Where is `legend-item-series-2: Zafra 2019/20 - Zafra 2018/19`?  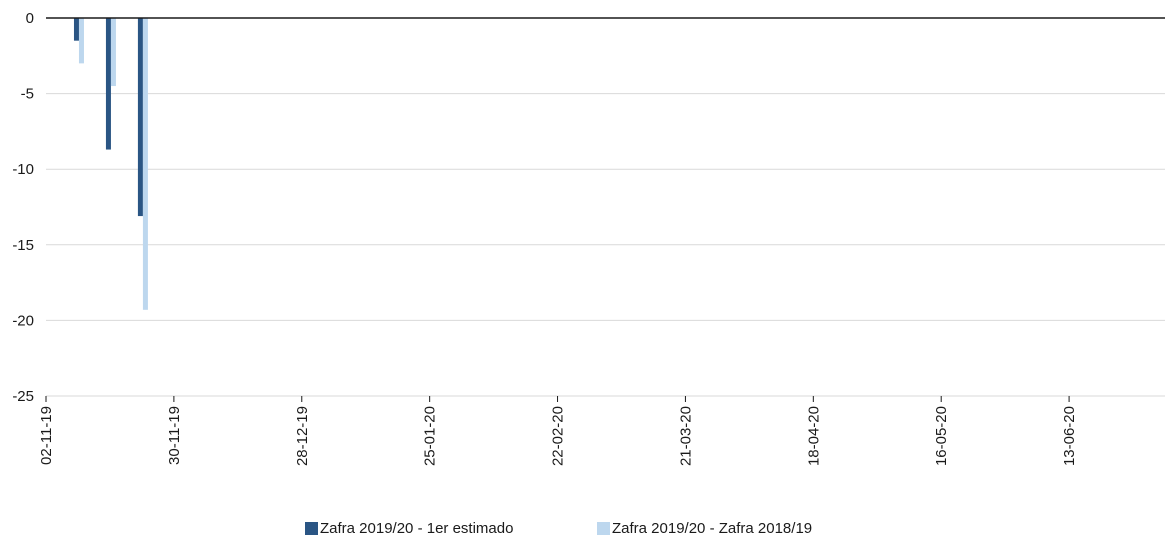
legend-item-series-2: Zafra 2019/20 - Zafra 2018/19 is located at coordinates (704, 528).